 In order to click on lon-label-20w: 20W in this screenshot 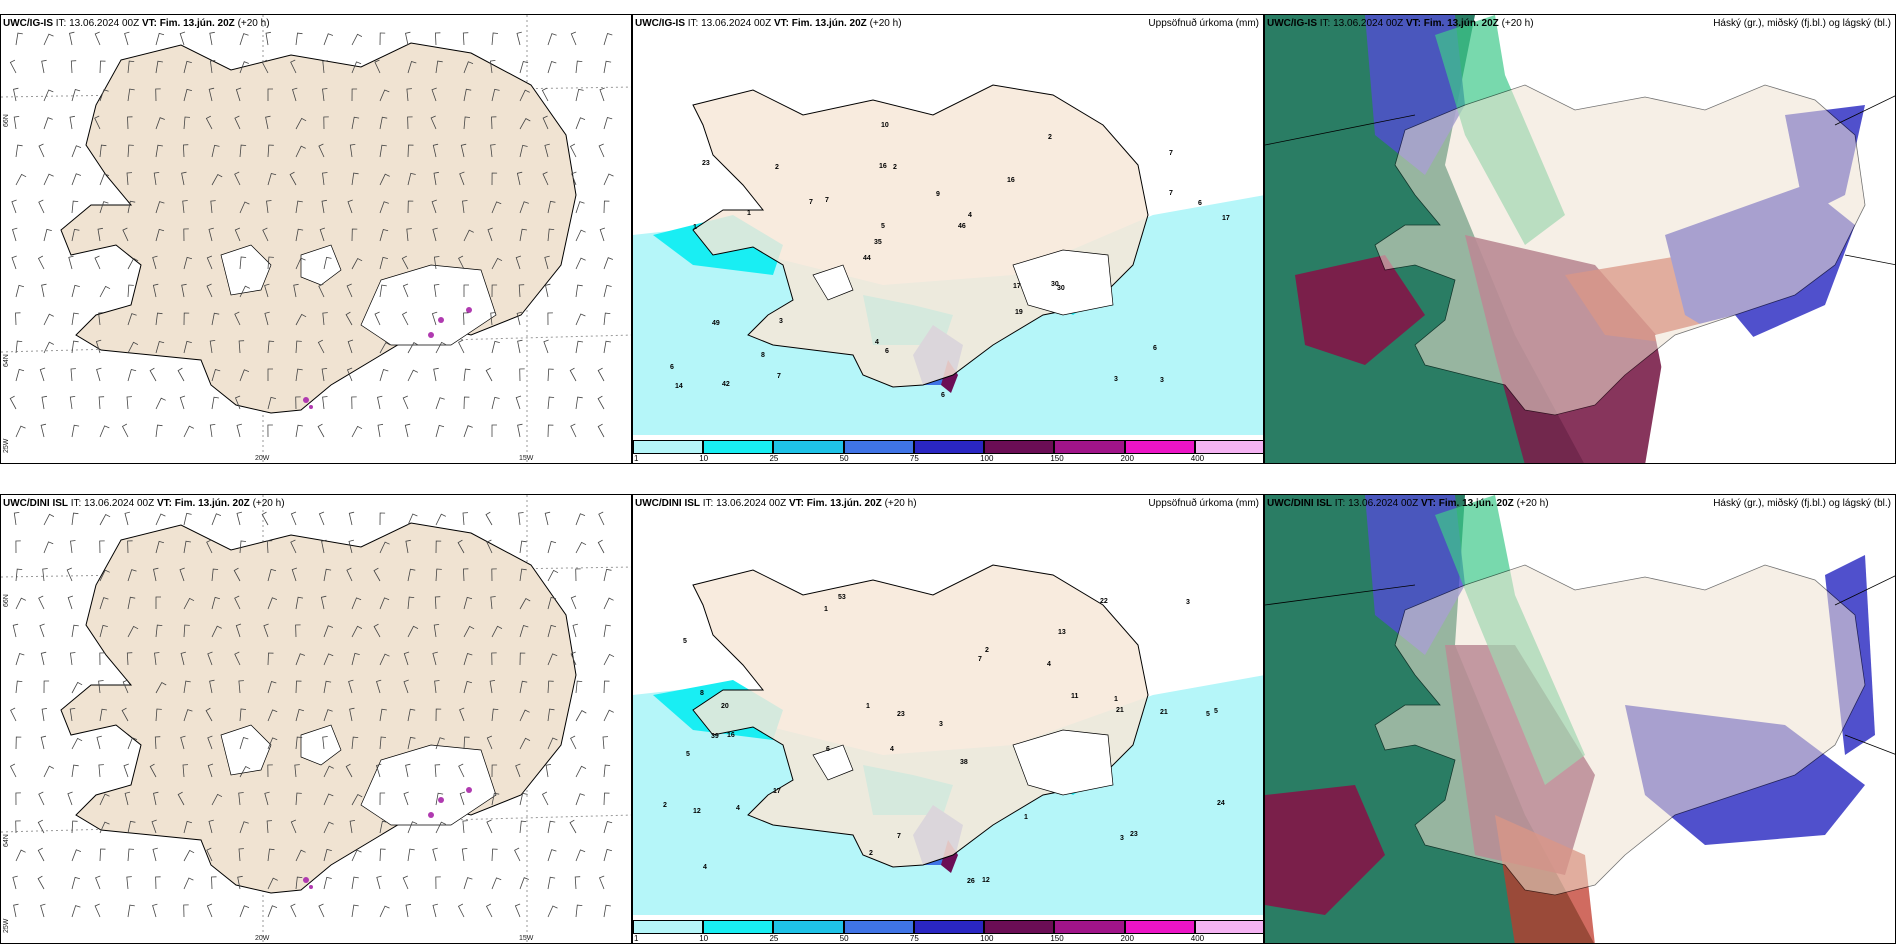, I will do `click(262, 458)`.